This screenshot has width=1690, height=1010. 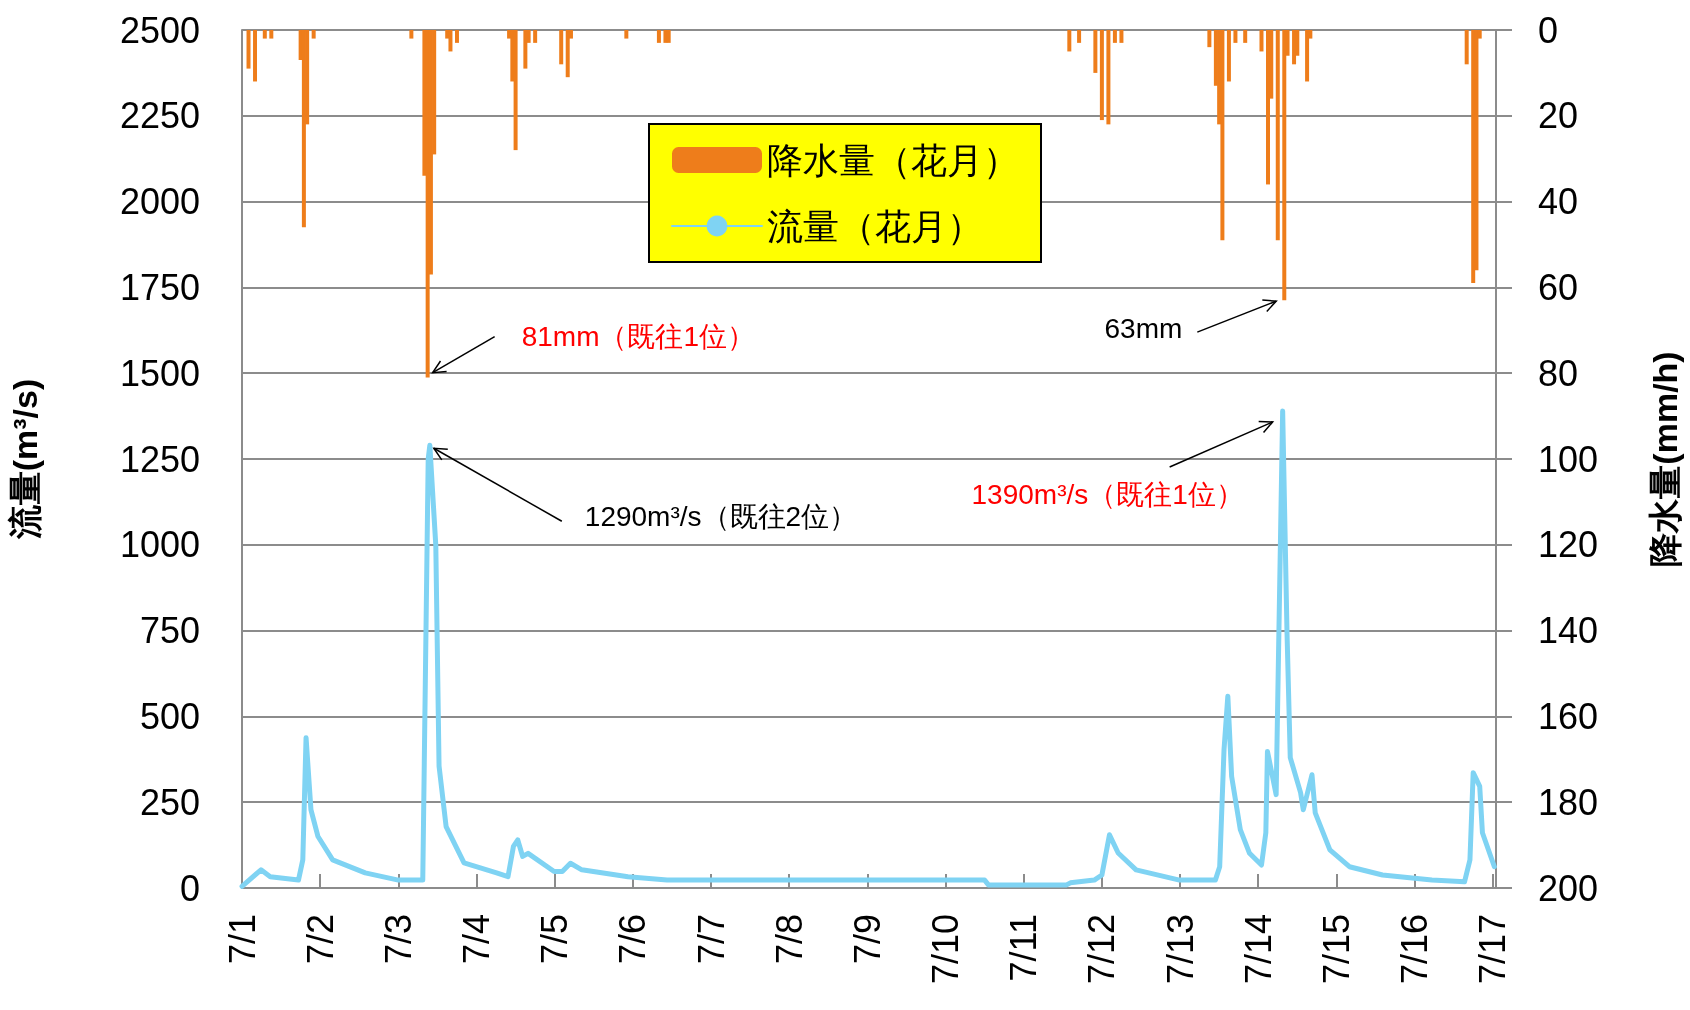 I want to click on annotation: 1390m³/s（既往1位）, so click(x=1107, y=495).